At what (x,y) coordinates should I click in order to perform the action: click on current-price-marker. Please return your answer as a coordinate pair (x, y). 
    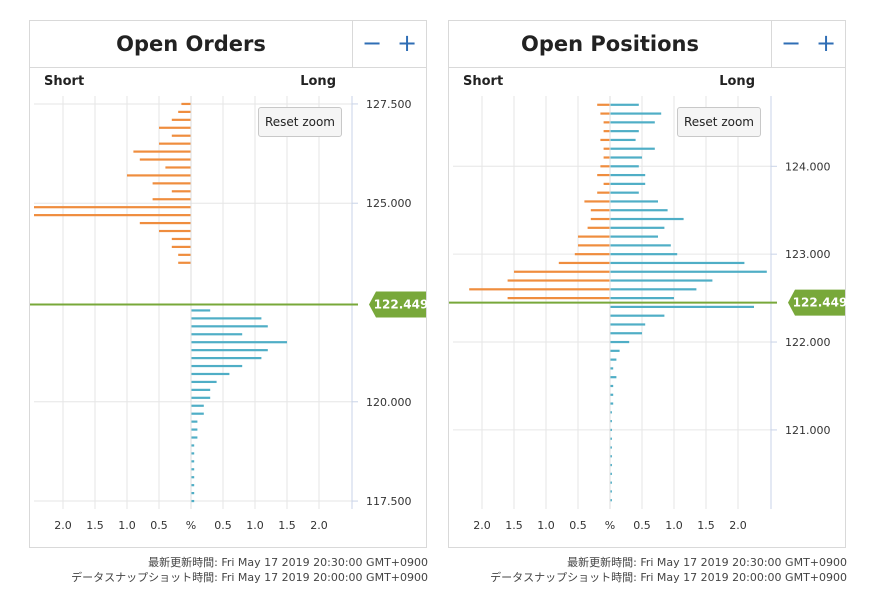
    Looking at the image, I should click on (397, 304).